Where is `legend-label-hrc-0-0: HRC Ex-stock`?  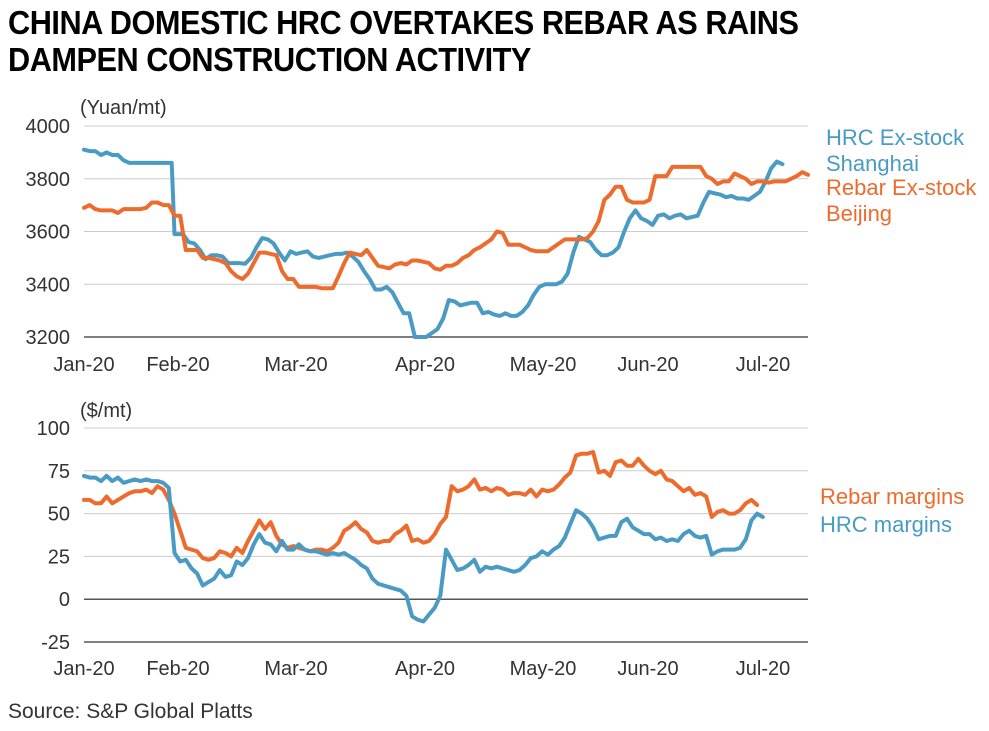 legend-label-hrc-0-0: HRC Ex-stock is located at coordinates (895, 137).